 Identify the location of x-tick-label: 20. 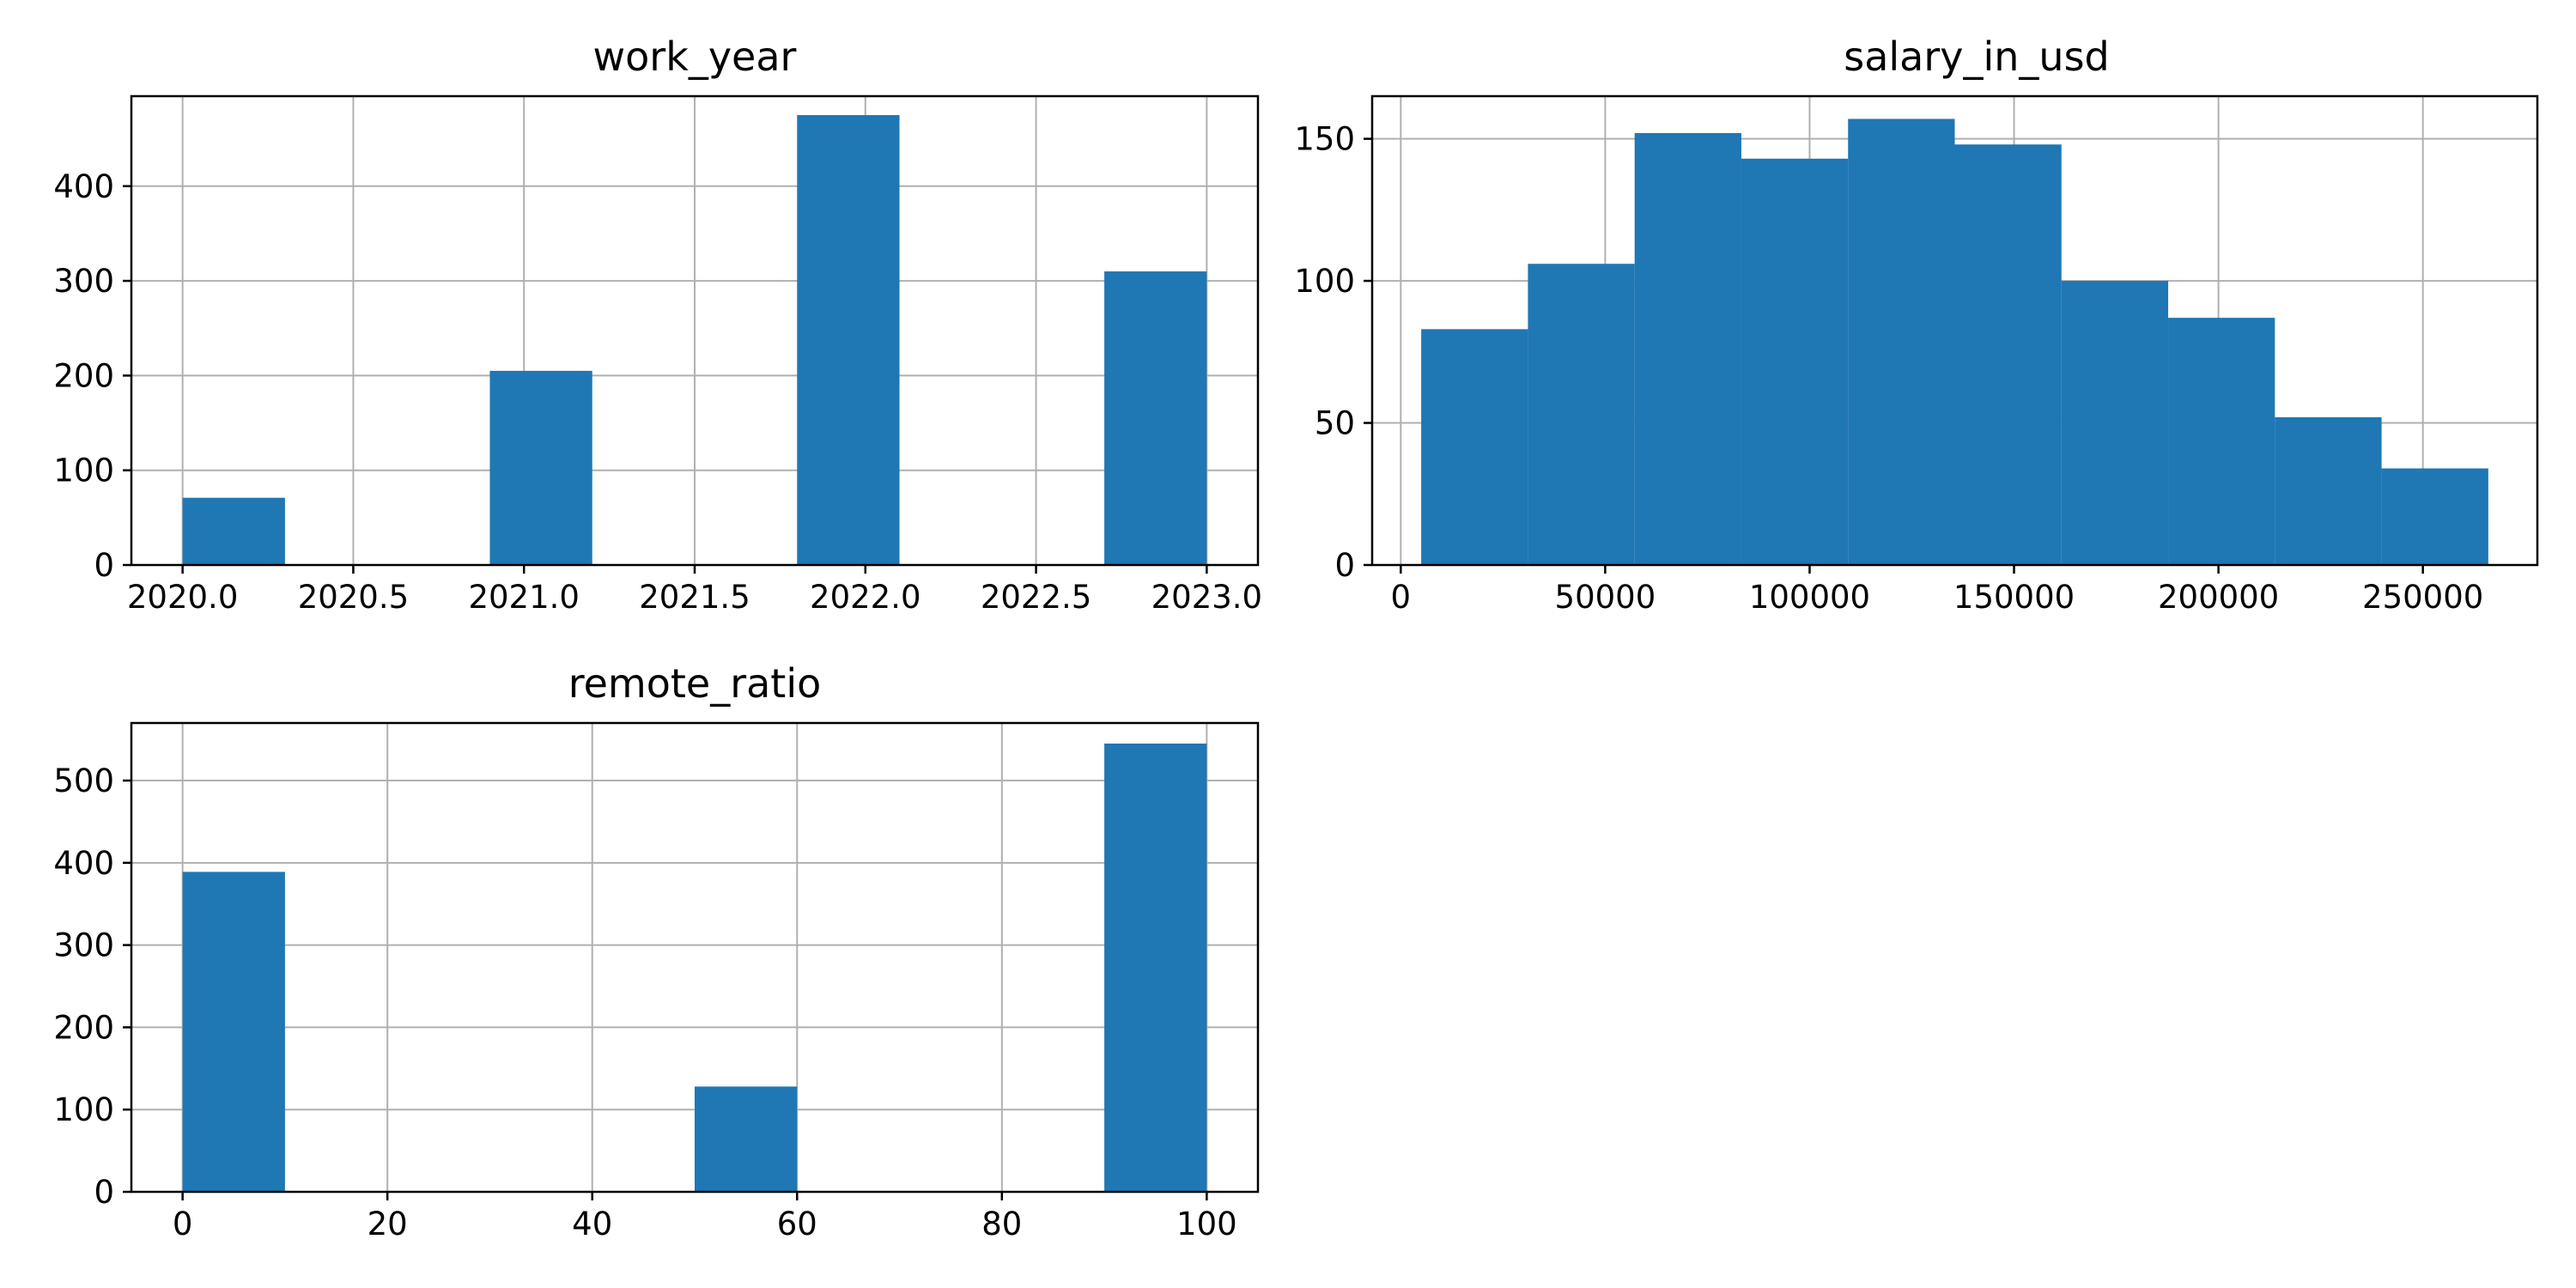
(388, 1224).